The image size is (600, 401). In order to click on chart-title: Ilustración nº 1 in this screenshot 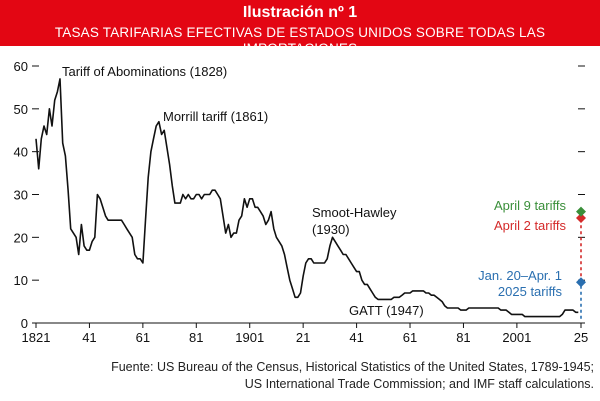, I will do `click(300, 12)`.